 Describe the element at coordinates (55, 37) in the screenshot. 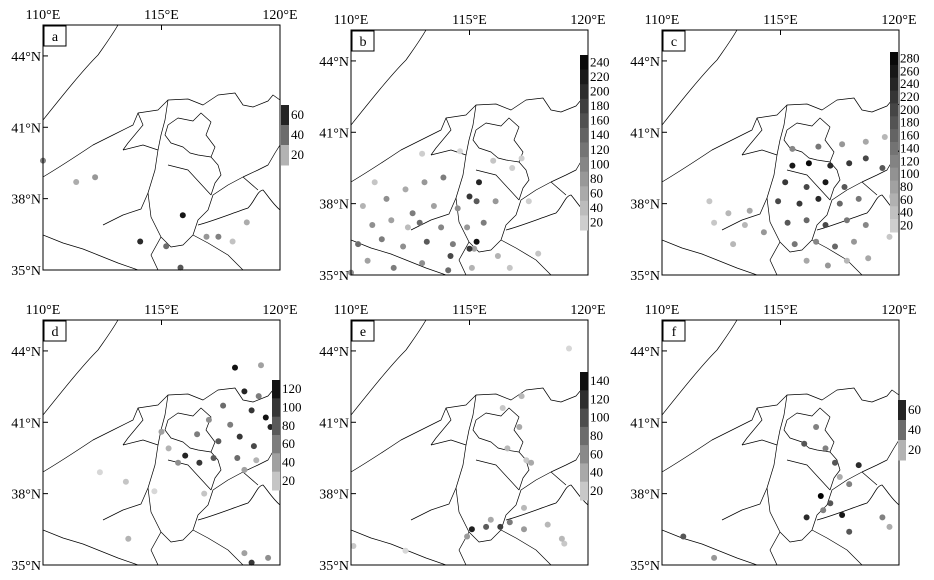

I see `panel-label: a` at that location.